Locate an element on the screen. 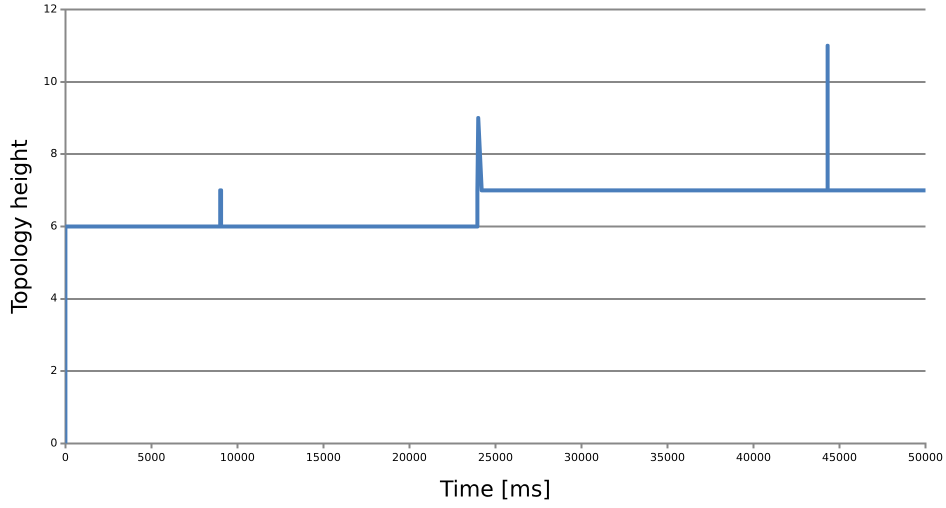 The image size is (946, 508). y-tick-label: 4 is located at coordinates (54, 298).